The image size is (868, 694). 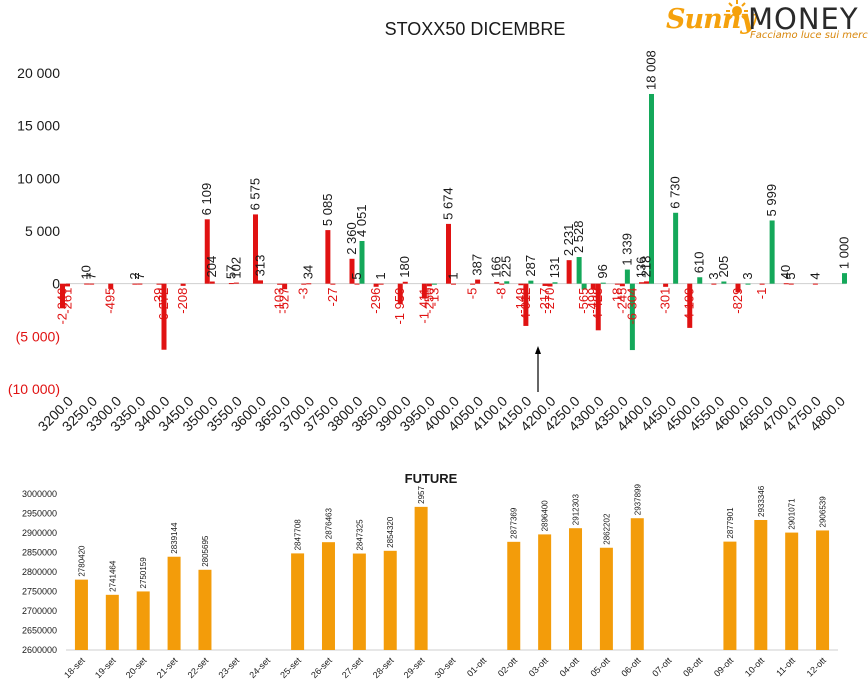 What do you see at coordinates (592, 301) in the screenshot?
I see `chart1-data-label: -499` at bounding box center [592, 301].